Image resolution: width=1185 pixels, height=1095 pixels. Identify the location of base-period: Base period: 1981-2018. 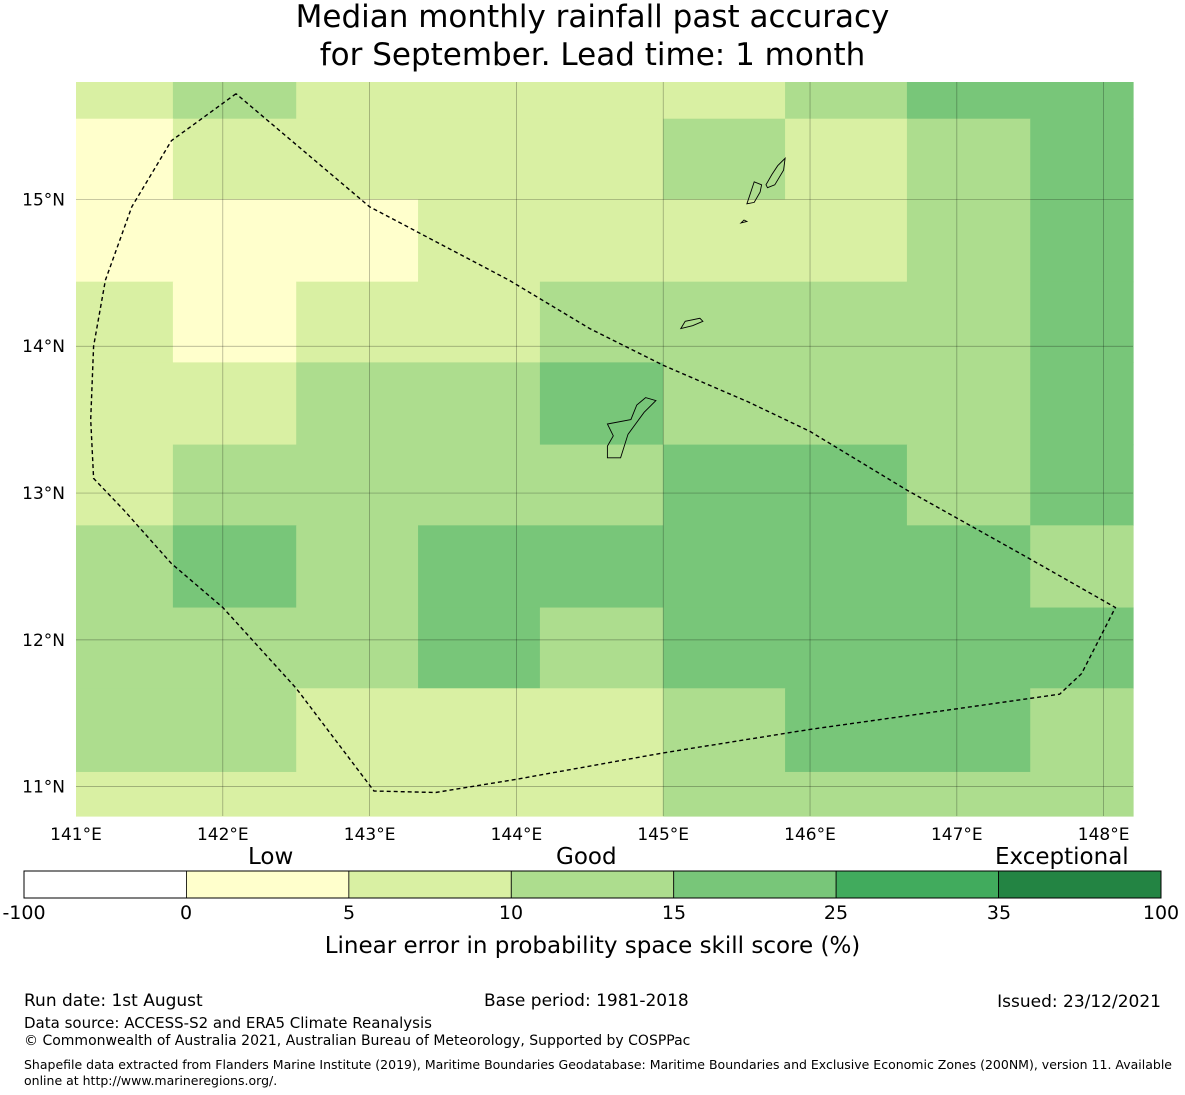
(586, 1001).